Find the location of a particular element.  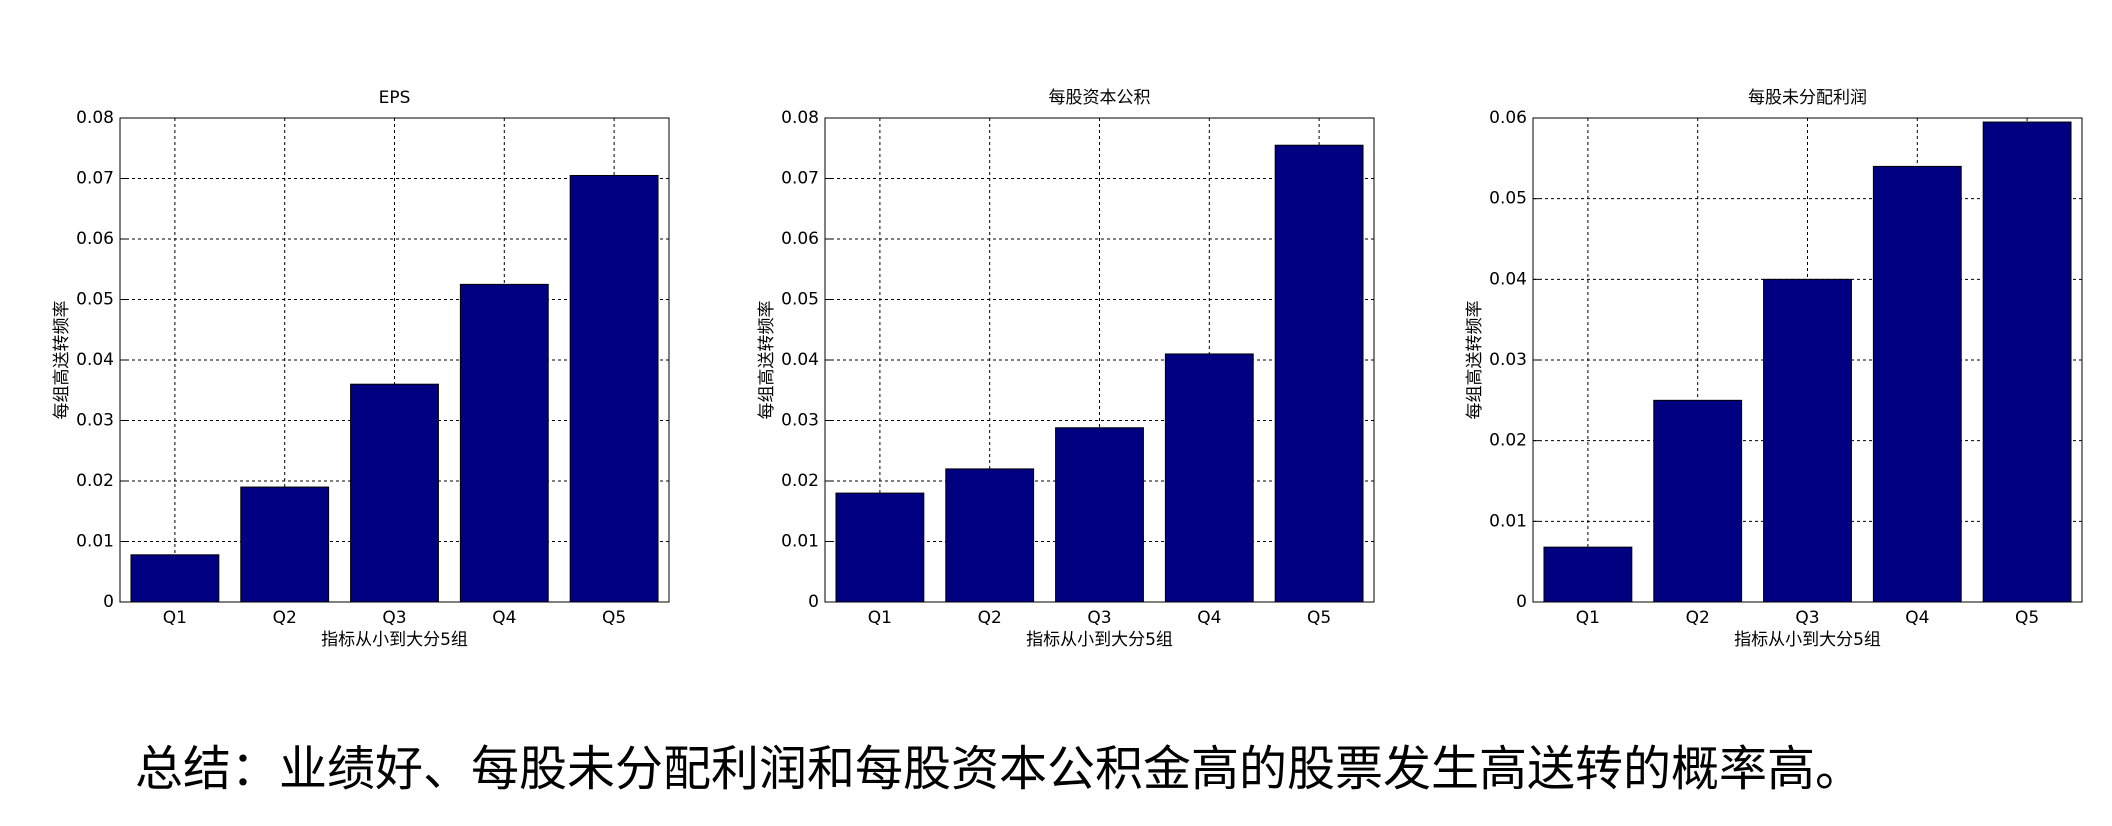

chart-title: 每股资本公积 is located at coordinates (1100, 98).